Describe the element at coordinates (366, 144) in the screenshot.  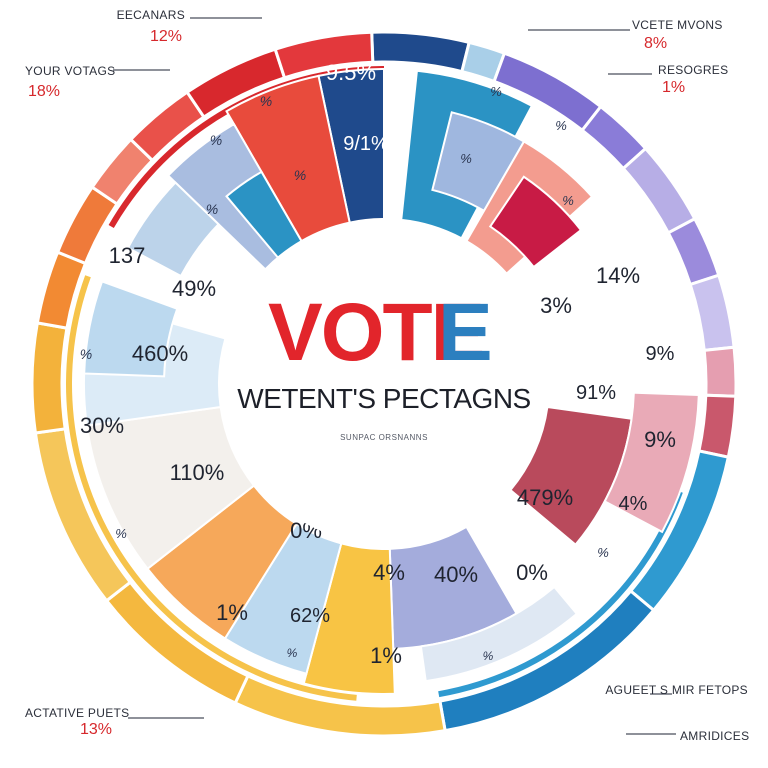
I see `segment-label: 9/1%` at that location.